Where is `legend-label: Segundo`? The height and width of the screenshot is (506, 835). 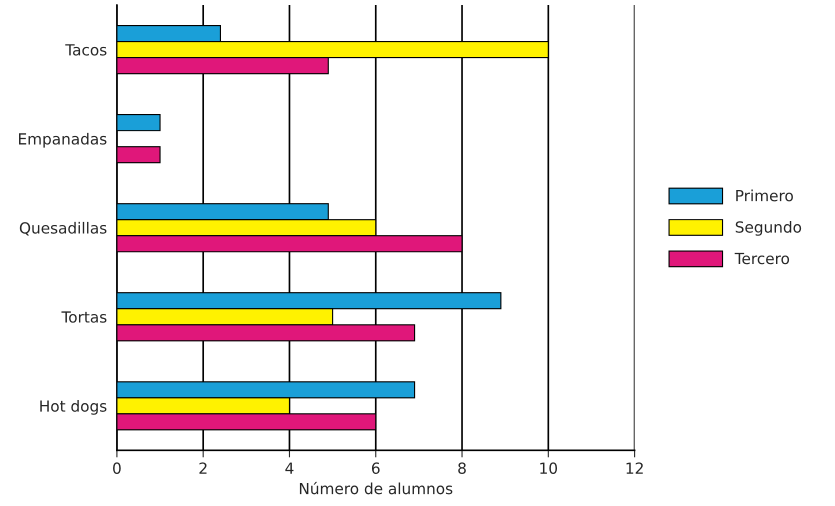 legend-label: Segundo is located at coordinates (769, 228).